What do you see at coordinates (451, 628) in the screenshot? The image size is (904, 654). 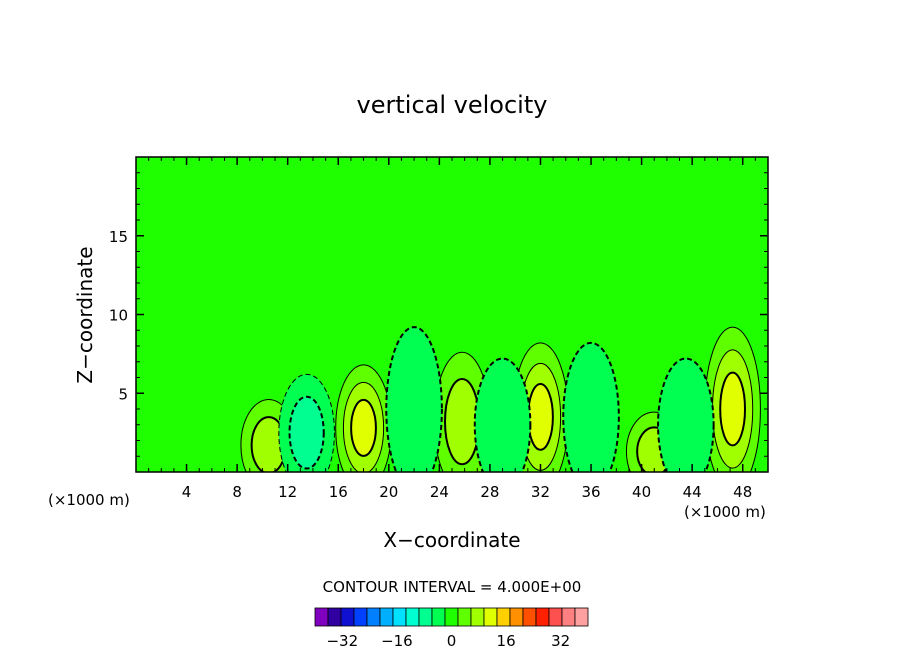 I see `colorbar: −32 −16 0 16 32` at bounding box center [451, 628].